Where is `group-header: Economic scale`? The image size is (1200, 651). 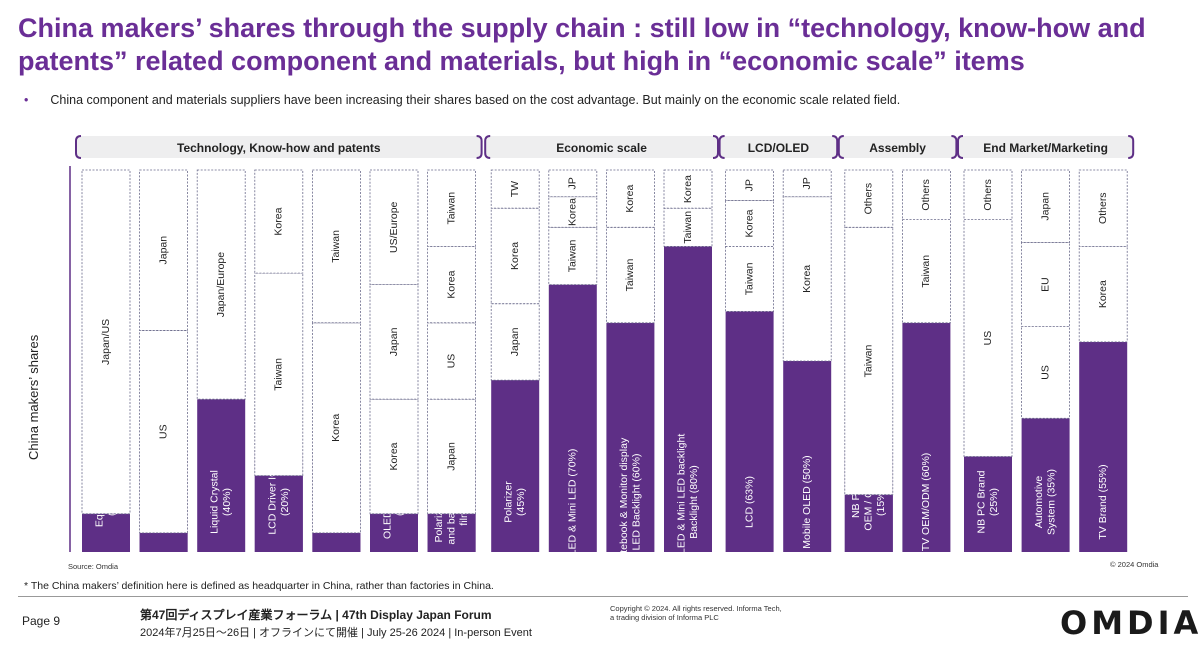 group-header: Economic scale is located at coordinates (601, 147).